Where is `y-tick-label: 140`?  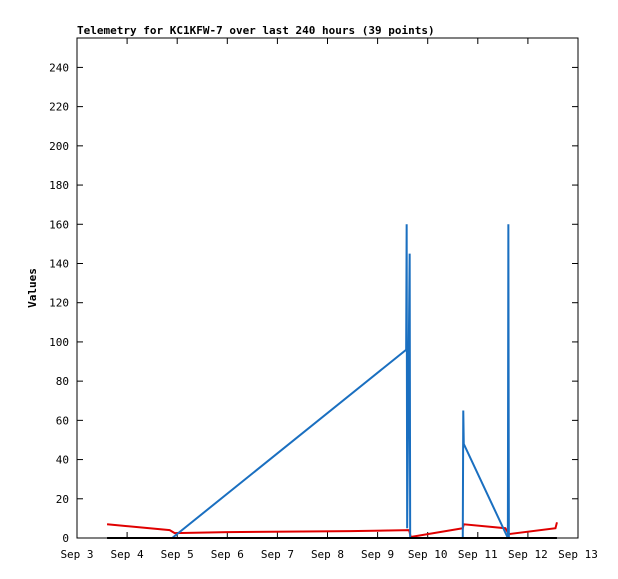 y-tick-label: 140 is located at coordinates (59, 263).